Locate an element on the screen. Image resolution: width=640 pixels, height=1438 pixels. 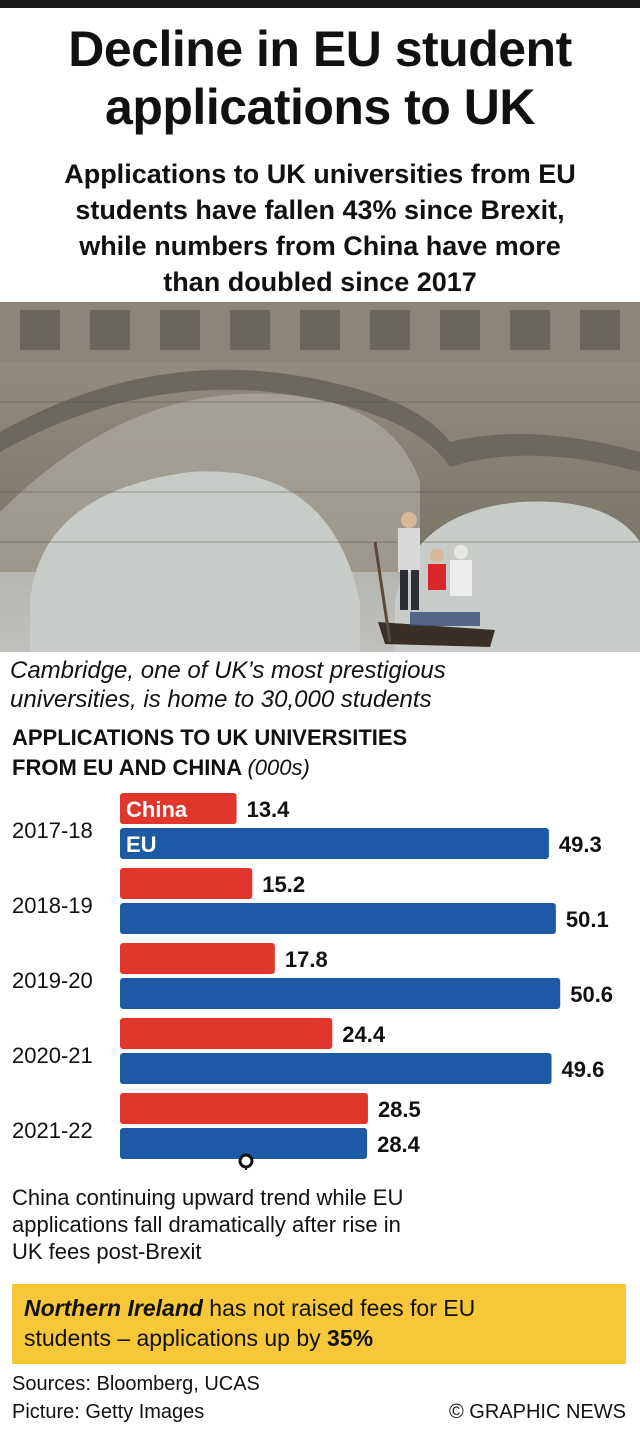
category-label: 2017-18 is located at coordinates (52, 830).